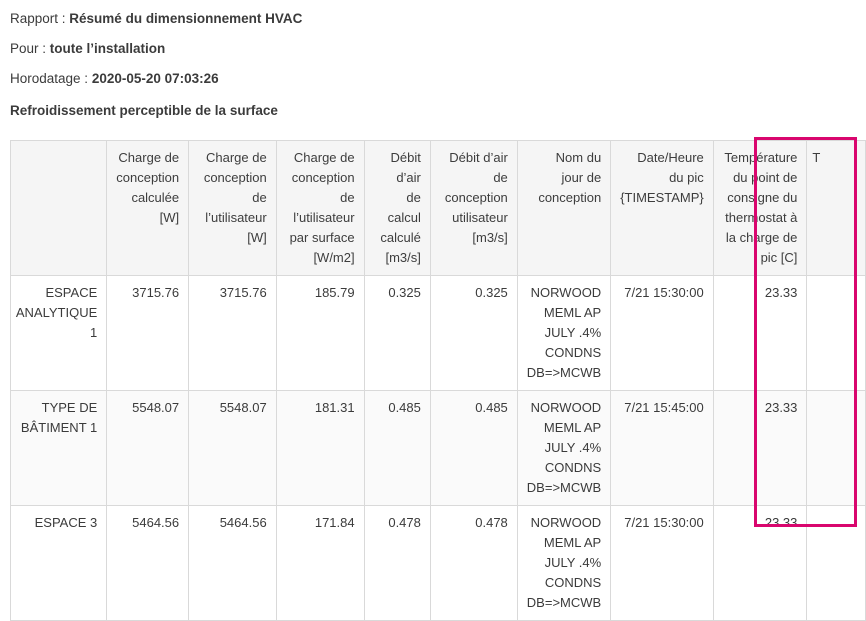 The width and height of the screenshot is (866, 621). I want to click on meta-horodatage-value: 2020-05-20 07:03:26, so click(155, 78).